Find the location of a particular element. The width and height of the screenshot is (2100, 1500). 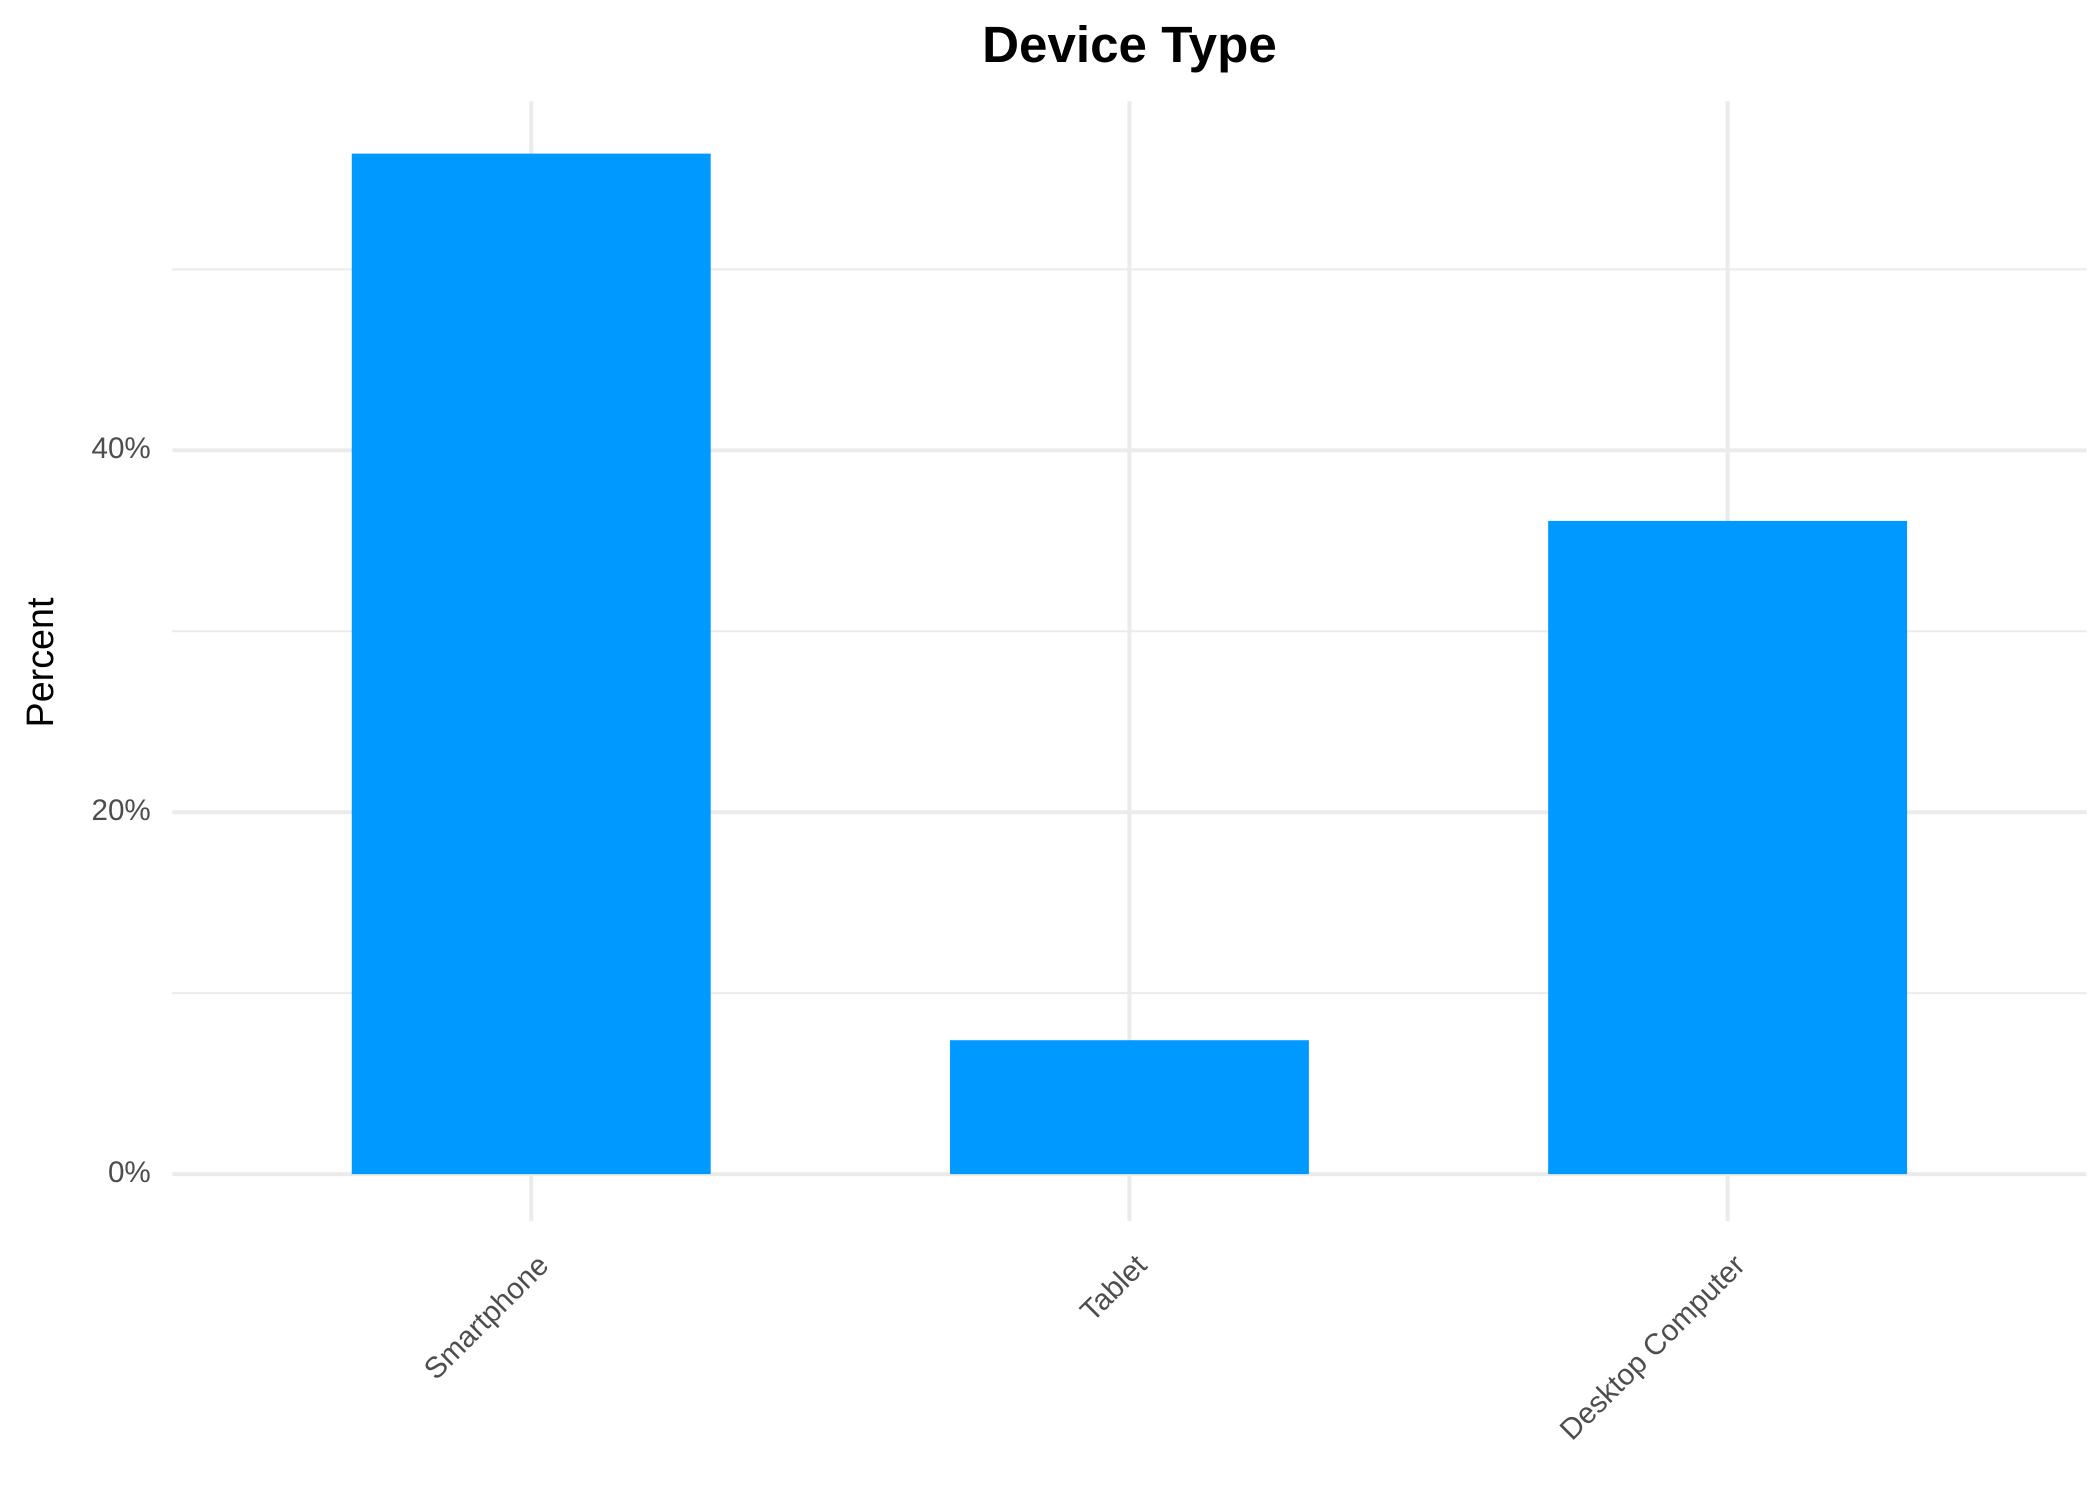

y-tick-label: 40% is located at coordinates (121, 448).